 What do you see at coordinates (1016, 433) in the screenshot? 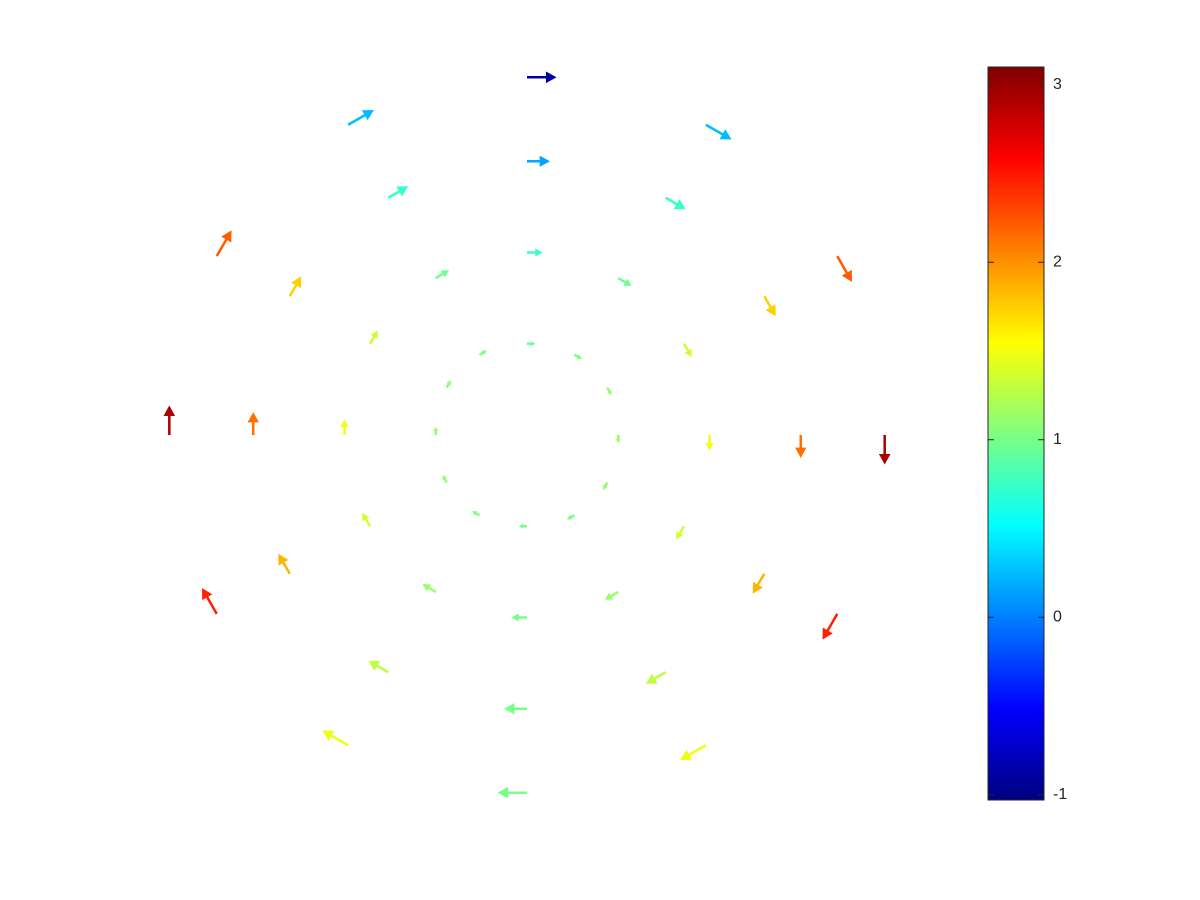
I see `colorbar` at bounding box center [1016, 433].